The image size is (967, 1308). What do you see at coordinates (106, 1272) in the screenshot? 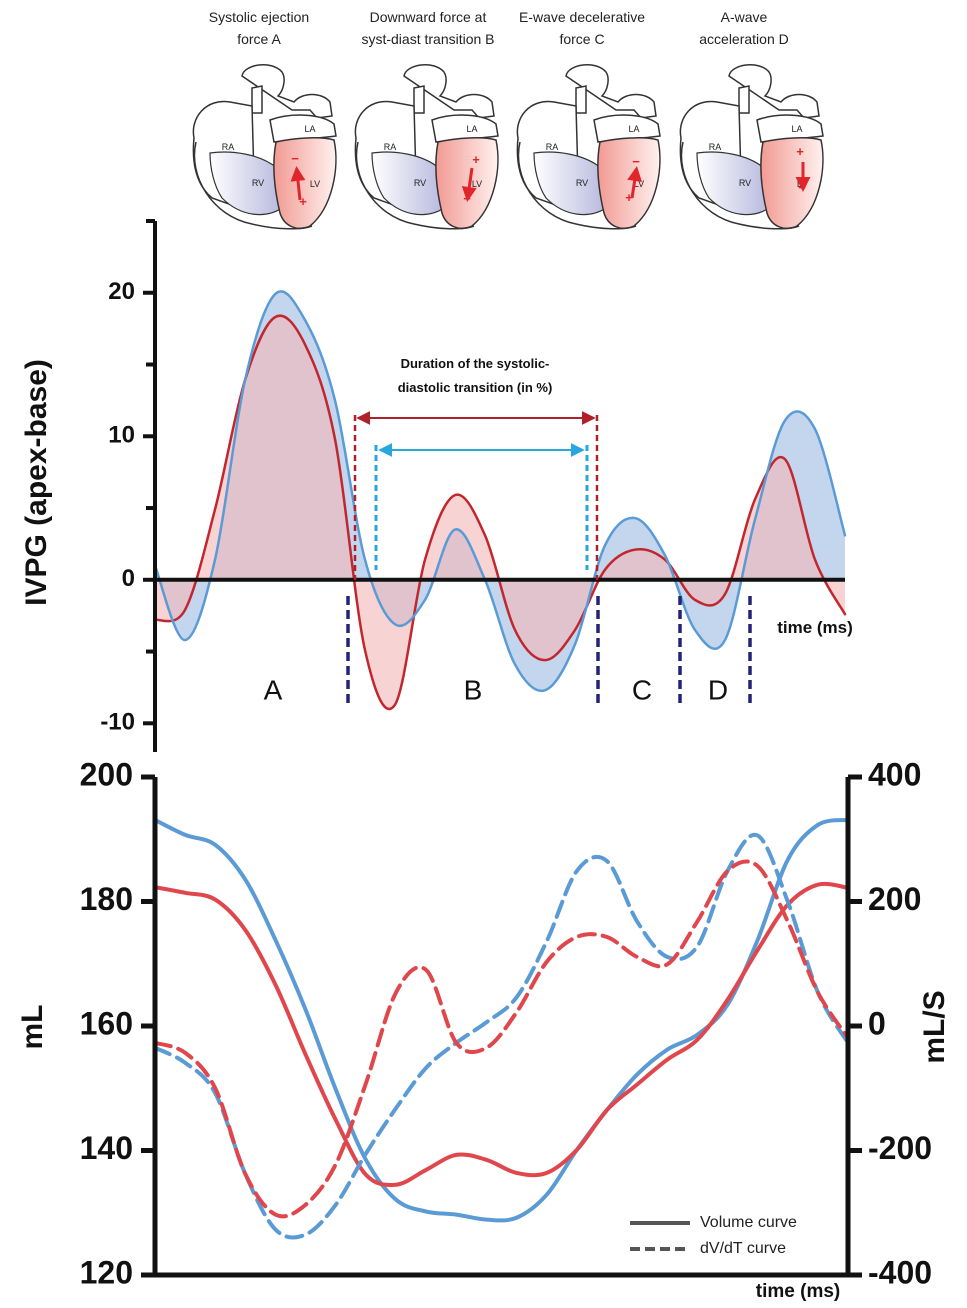
I see `y-tick-label: 120` at bounding box center [106, 1272].